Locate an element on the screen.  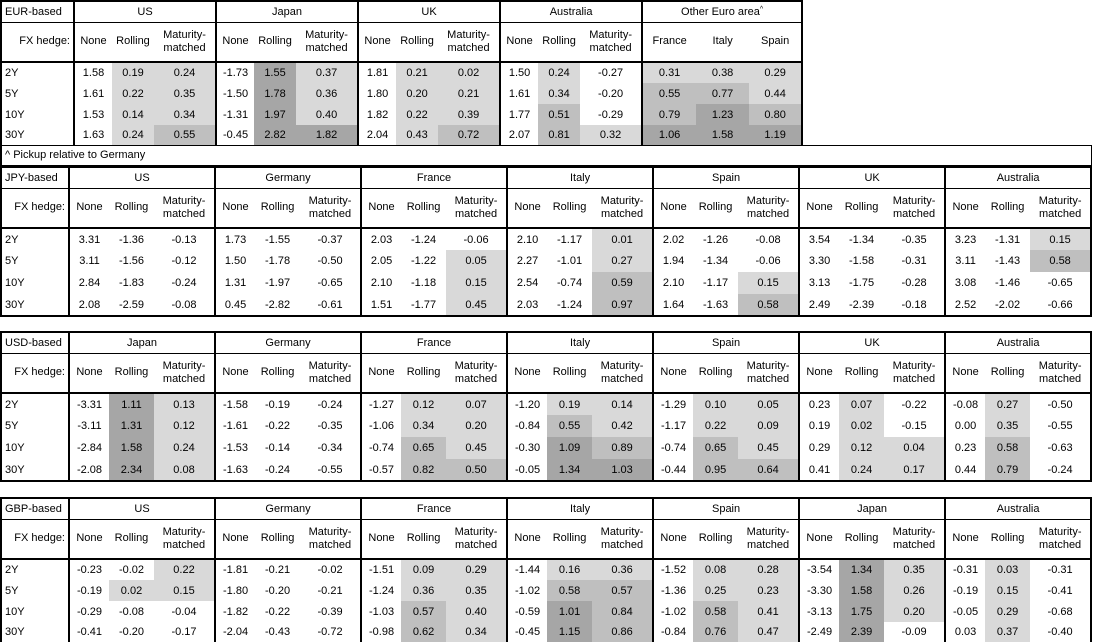
value-cell: 0.80 is located at coordinates (776, 114).